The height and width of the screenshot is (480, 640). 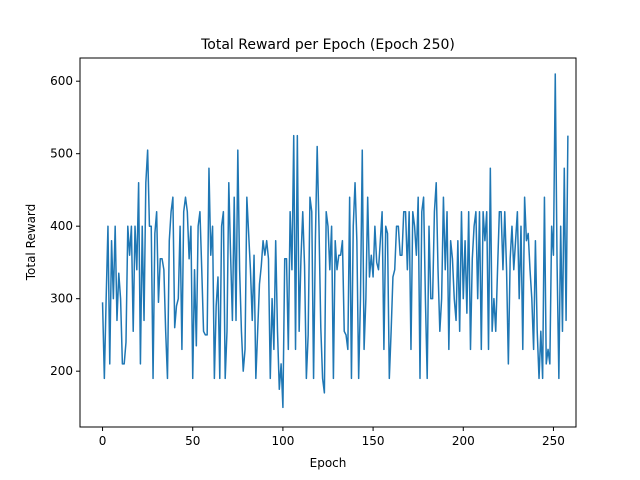 What do you see at coordinates (327, 45) in the screenshot?
I see `chart-title: Total Reward per Epoch (Epoch 250)` at bounding box center [327, 45].